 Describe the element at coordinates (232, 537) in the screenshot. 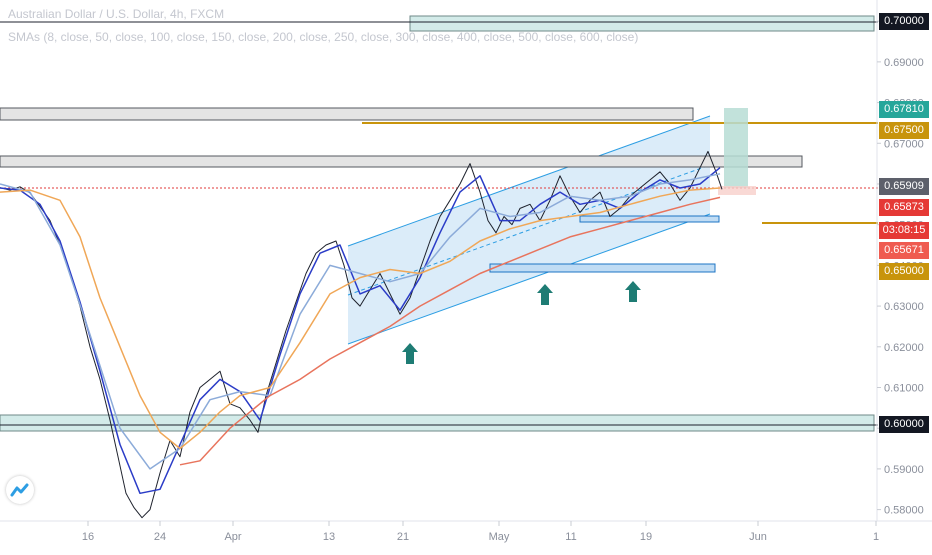

I see `x-tick-label: Apr` at that location.